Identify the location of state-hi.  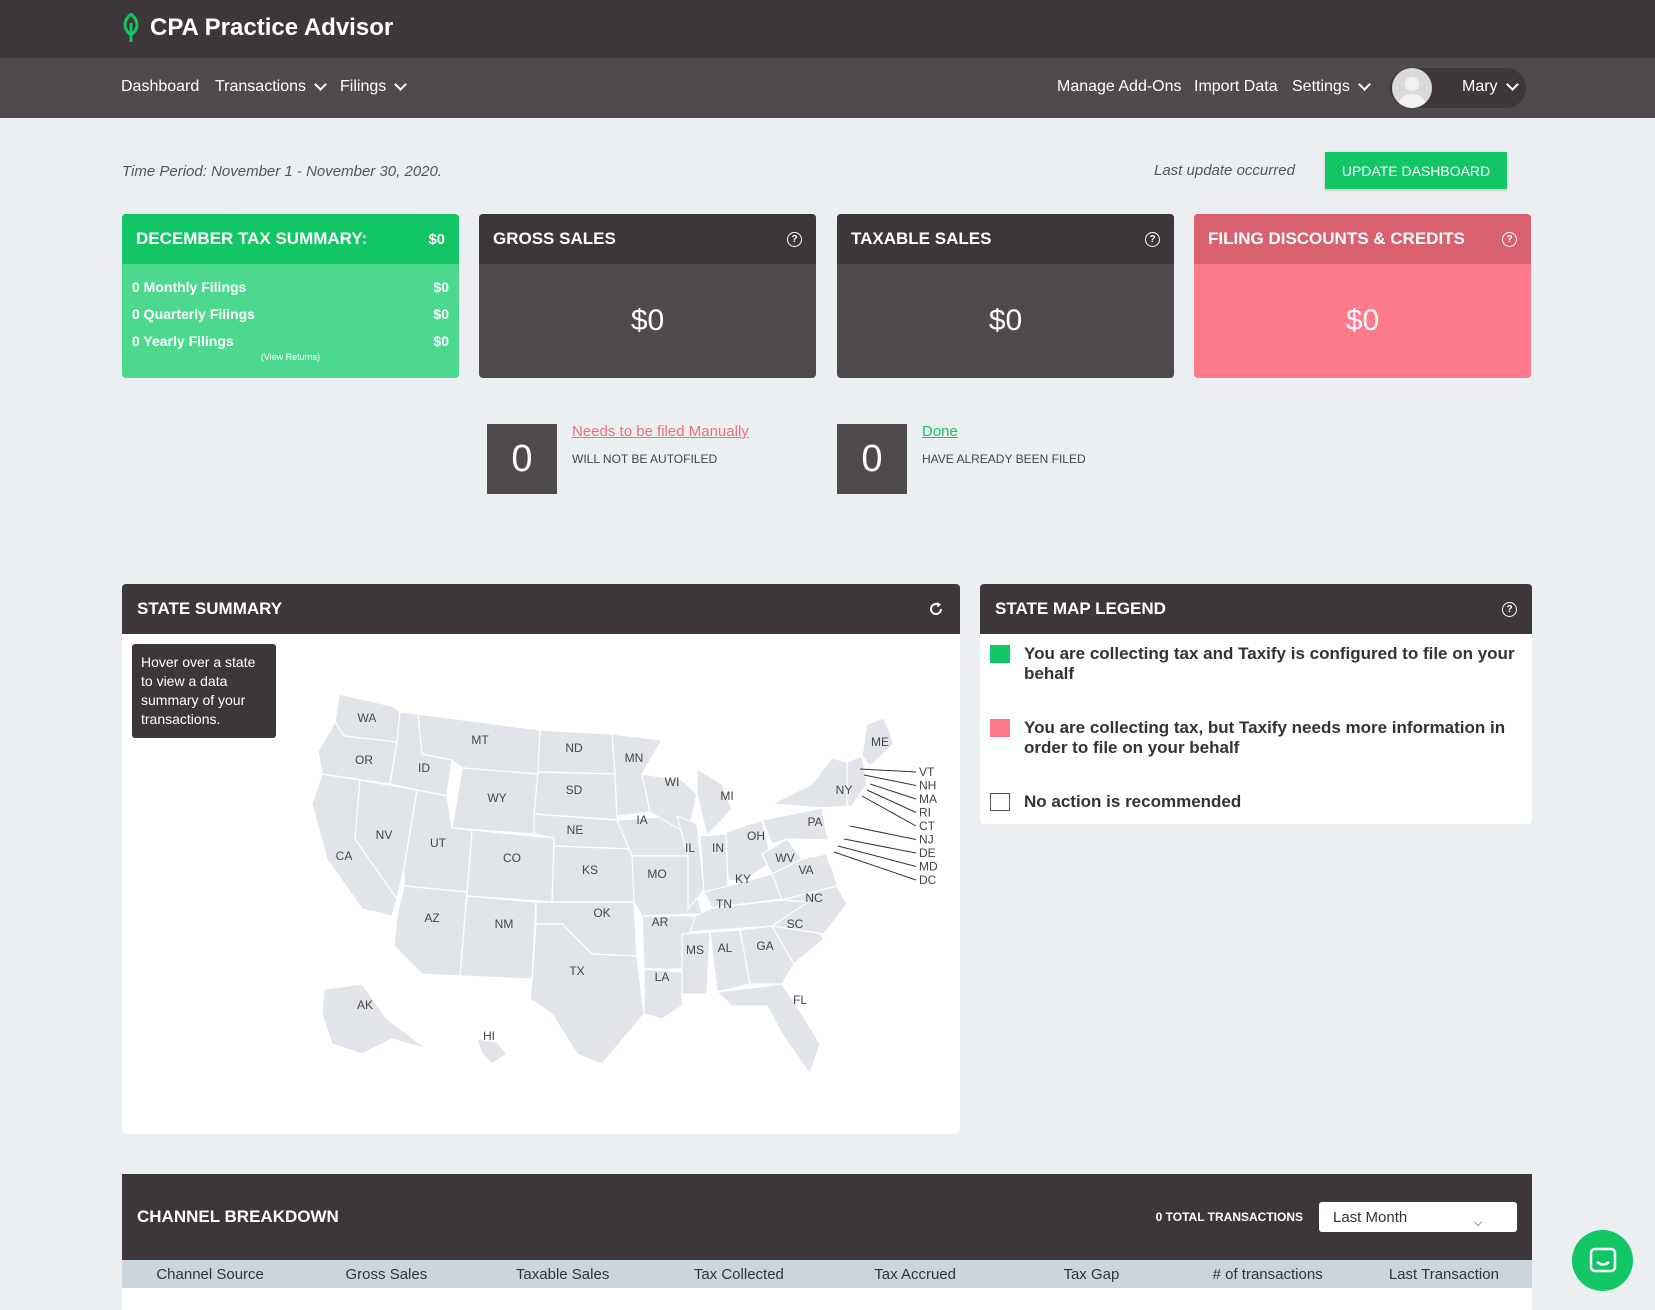
(492, 1051).